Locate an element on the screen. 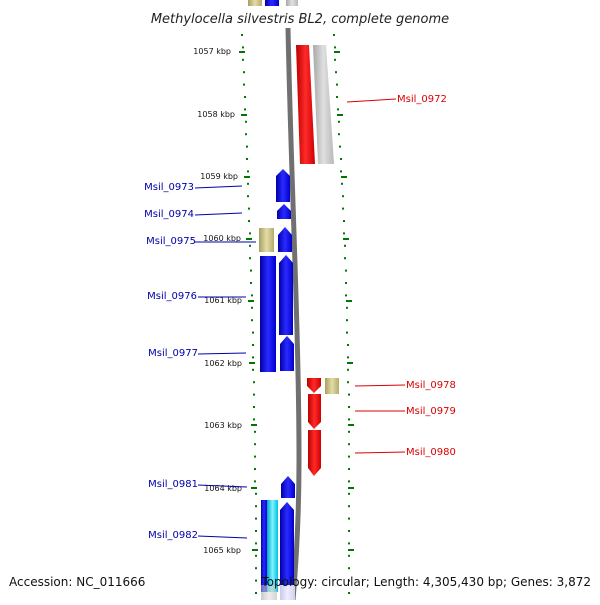 Image resolution: width=600 pixels, height=605 pixels. tick-label-1061: 1061 kbp is located at coordinates (223, 300).